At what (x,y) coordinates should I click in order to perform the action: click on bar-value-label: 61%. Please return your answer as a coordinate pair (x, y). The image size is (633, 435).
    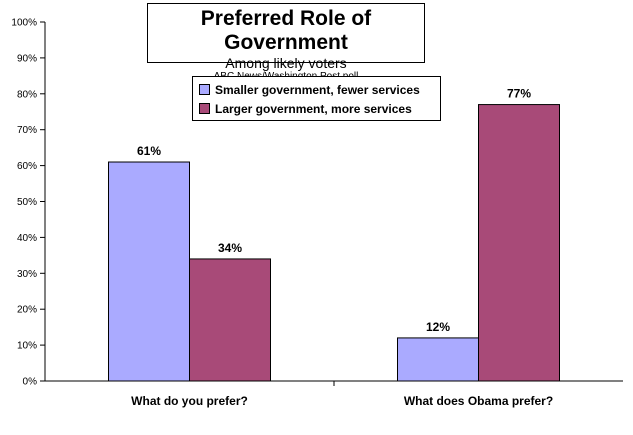
    Looking at the image, I should click on (149, 151).